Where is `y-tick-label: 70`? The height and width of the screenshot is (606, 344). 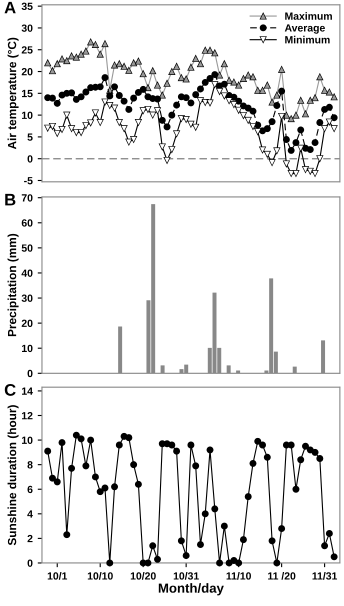
y-tick-label: 70 is located at coordinates (27, 198).